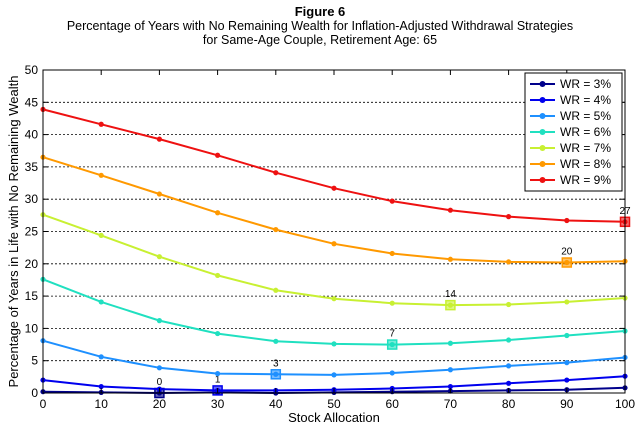  What do you see at coordinates (585, 180) in the screenshot?
I see `legend-label: WR = 9%` at bounding box center [585, 180].